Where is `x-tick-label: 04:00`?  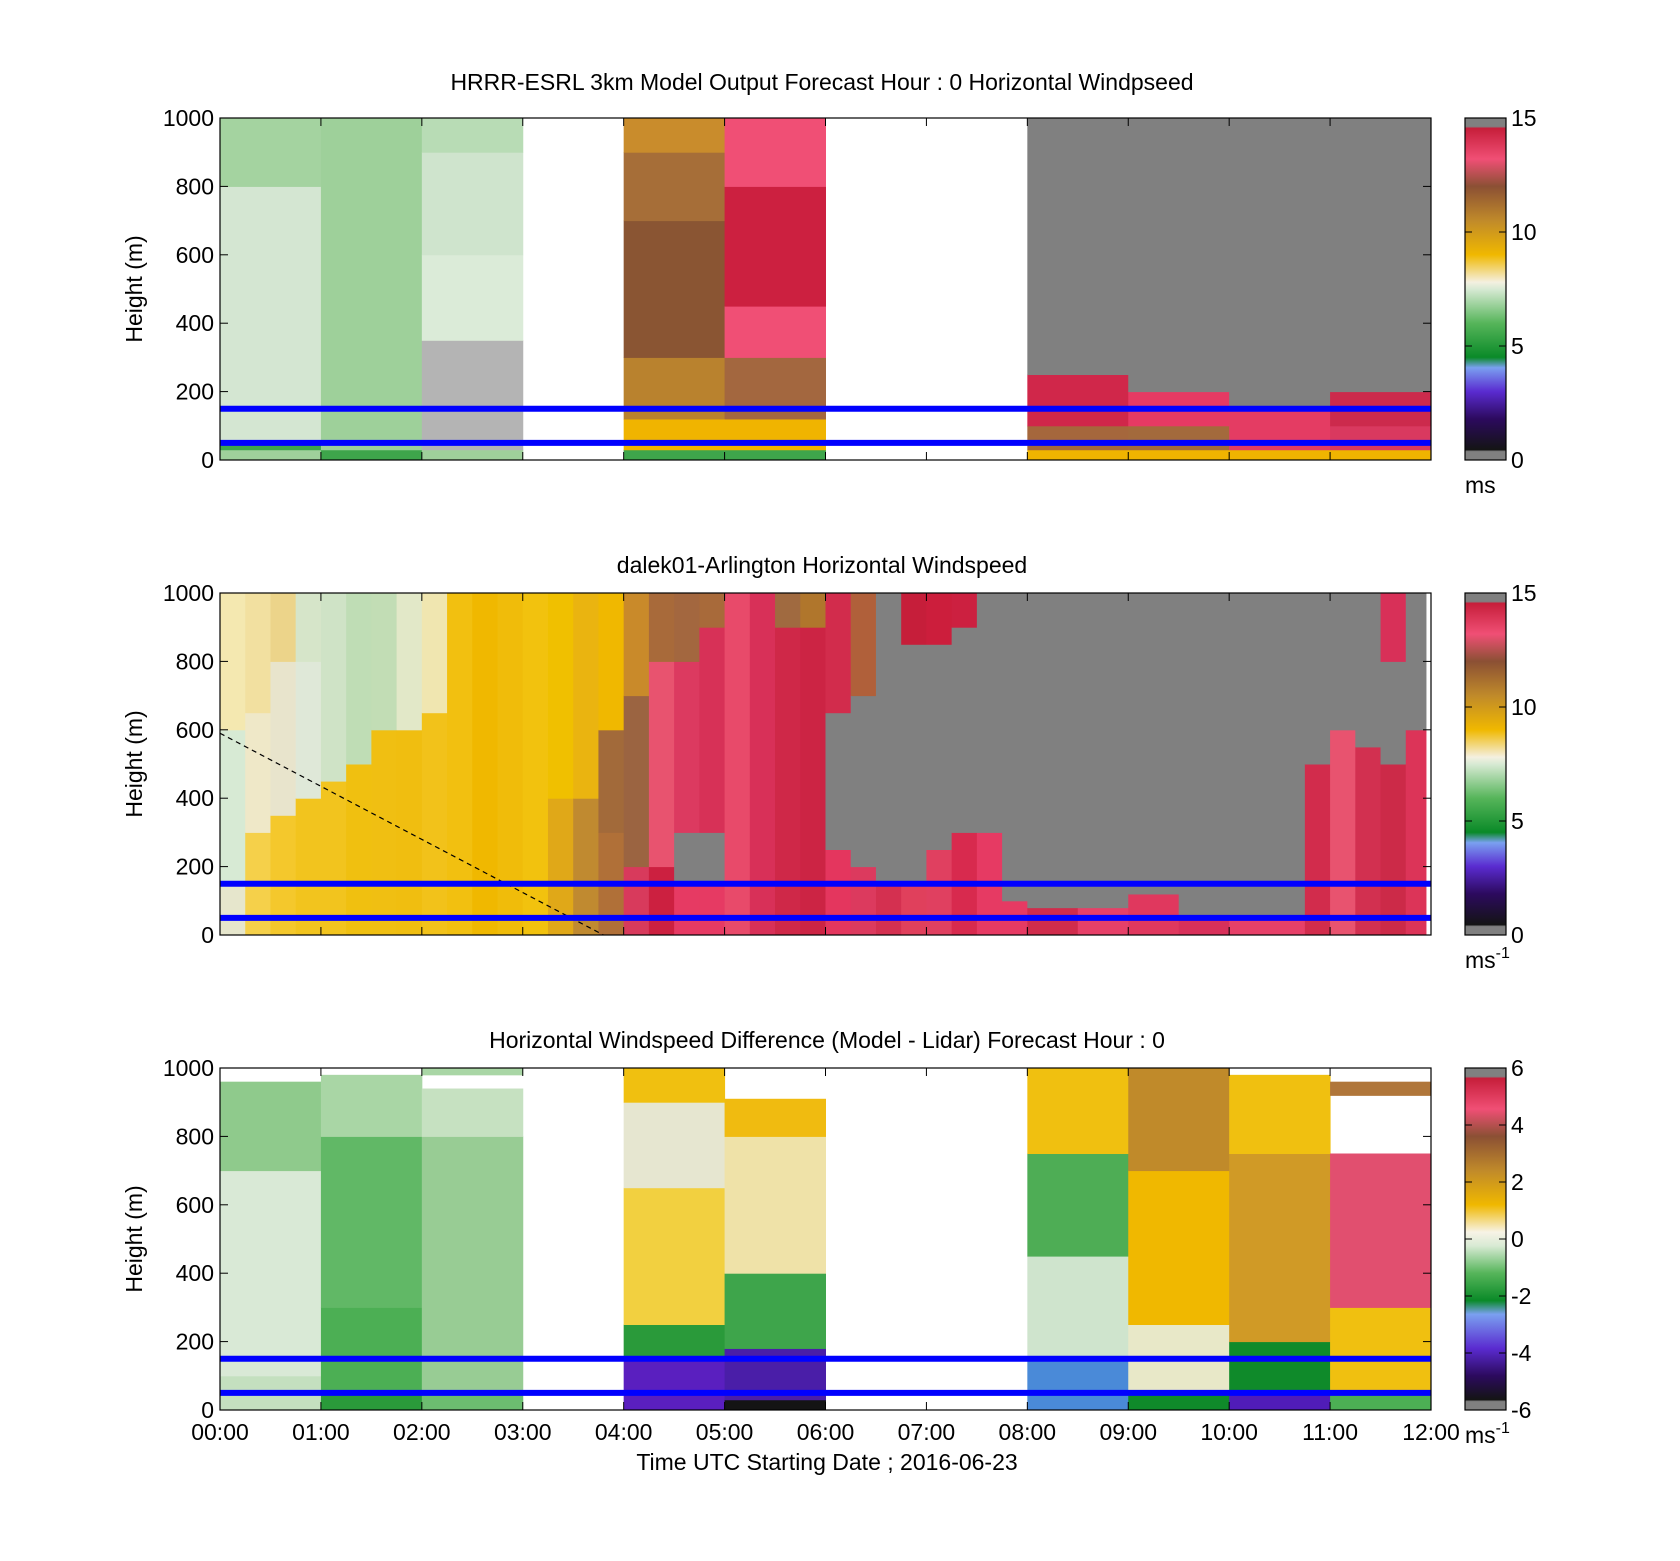 x-tick-label: 04:00 is located at coordinates (624, 1432).